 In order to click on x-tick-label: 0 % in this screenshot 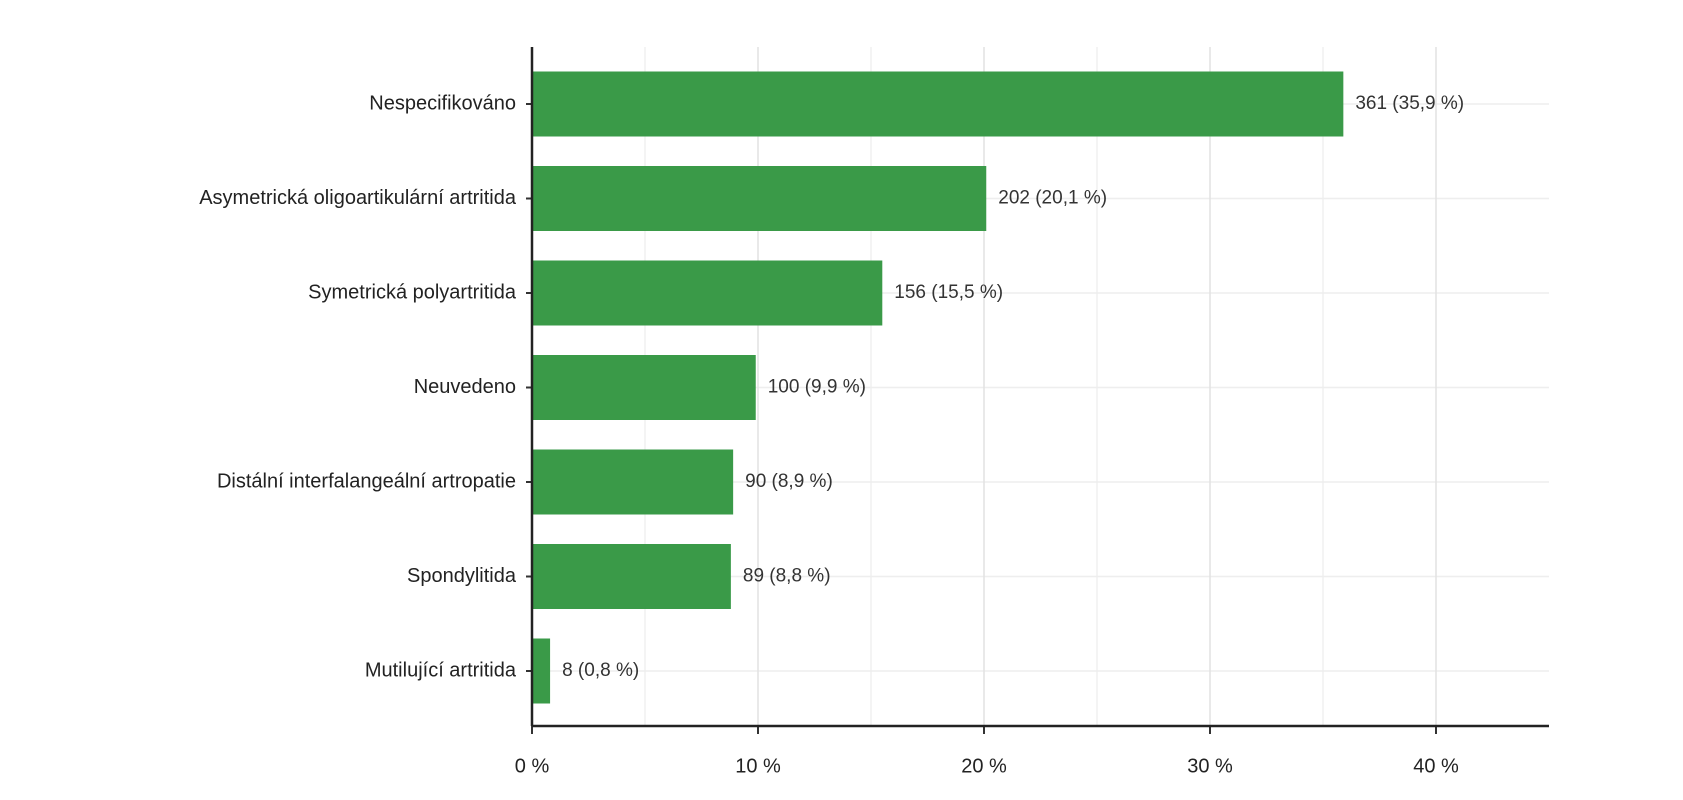, I will do `click(532, 766)`.